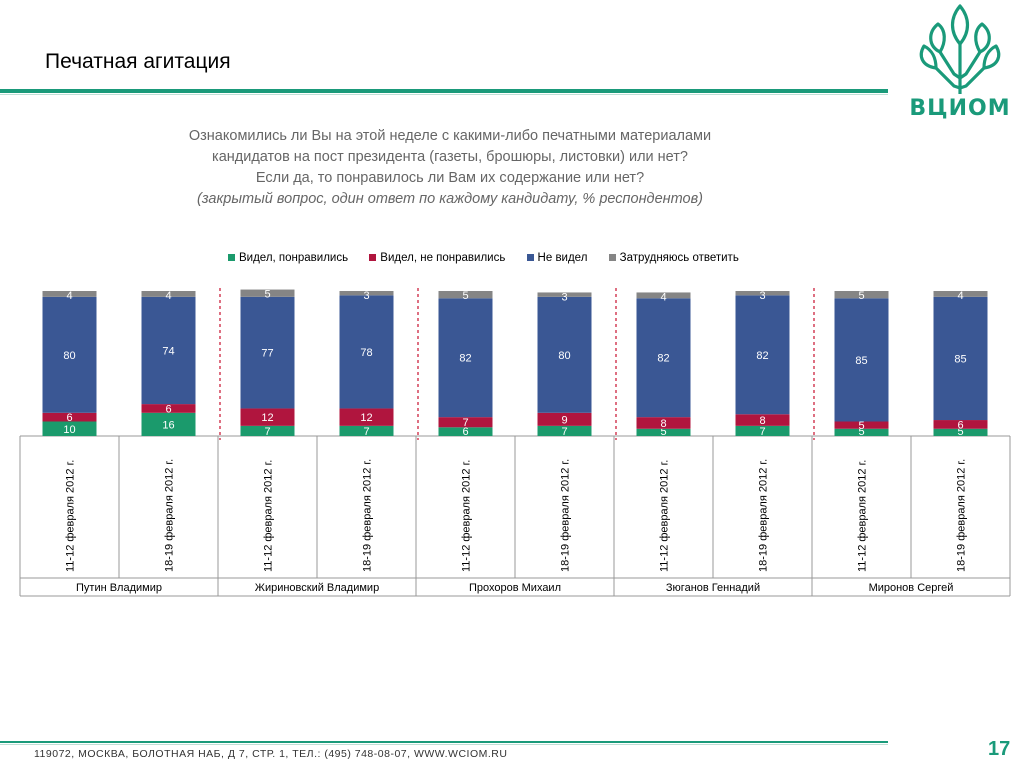 This screenshot has width=1024, height=768. I want to click on group-label: Жириновский Владимир, so click(317, 588).